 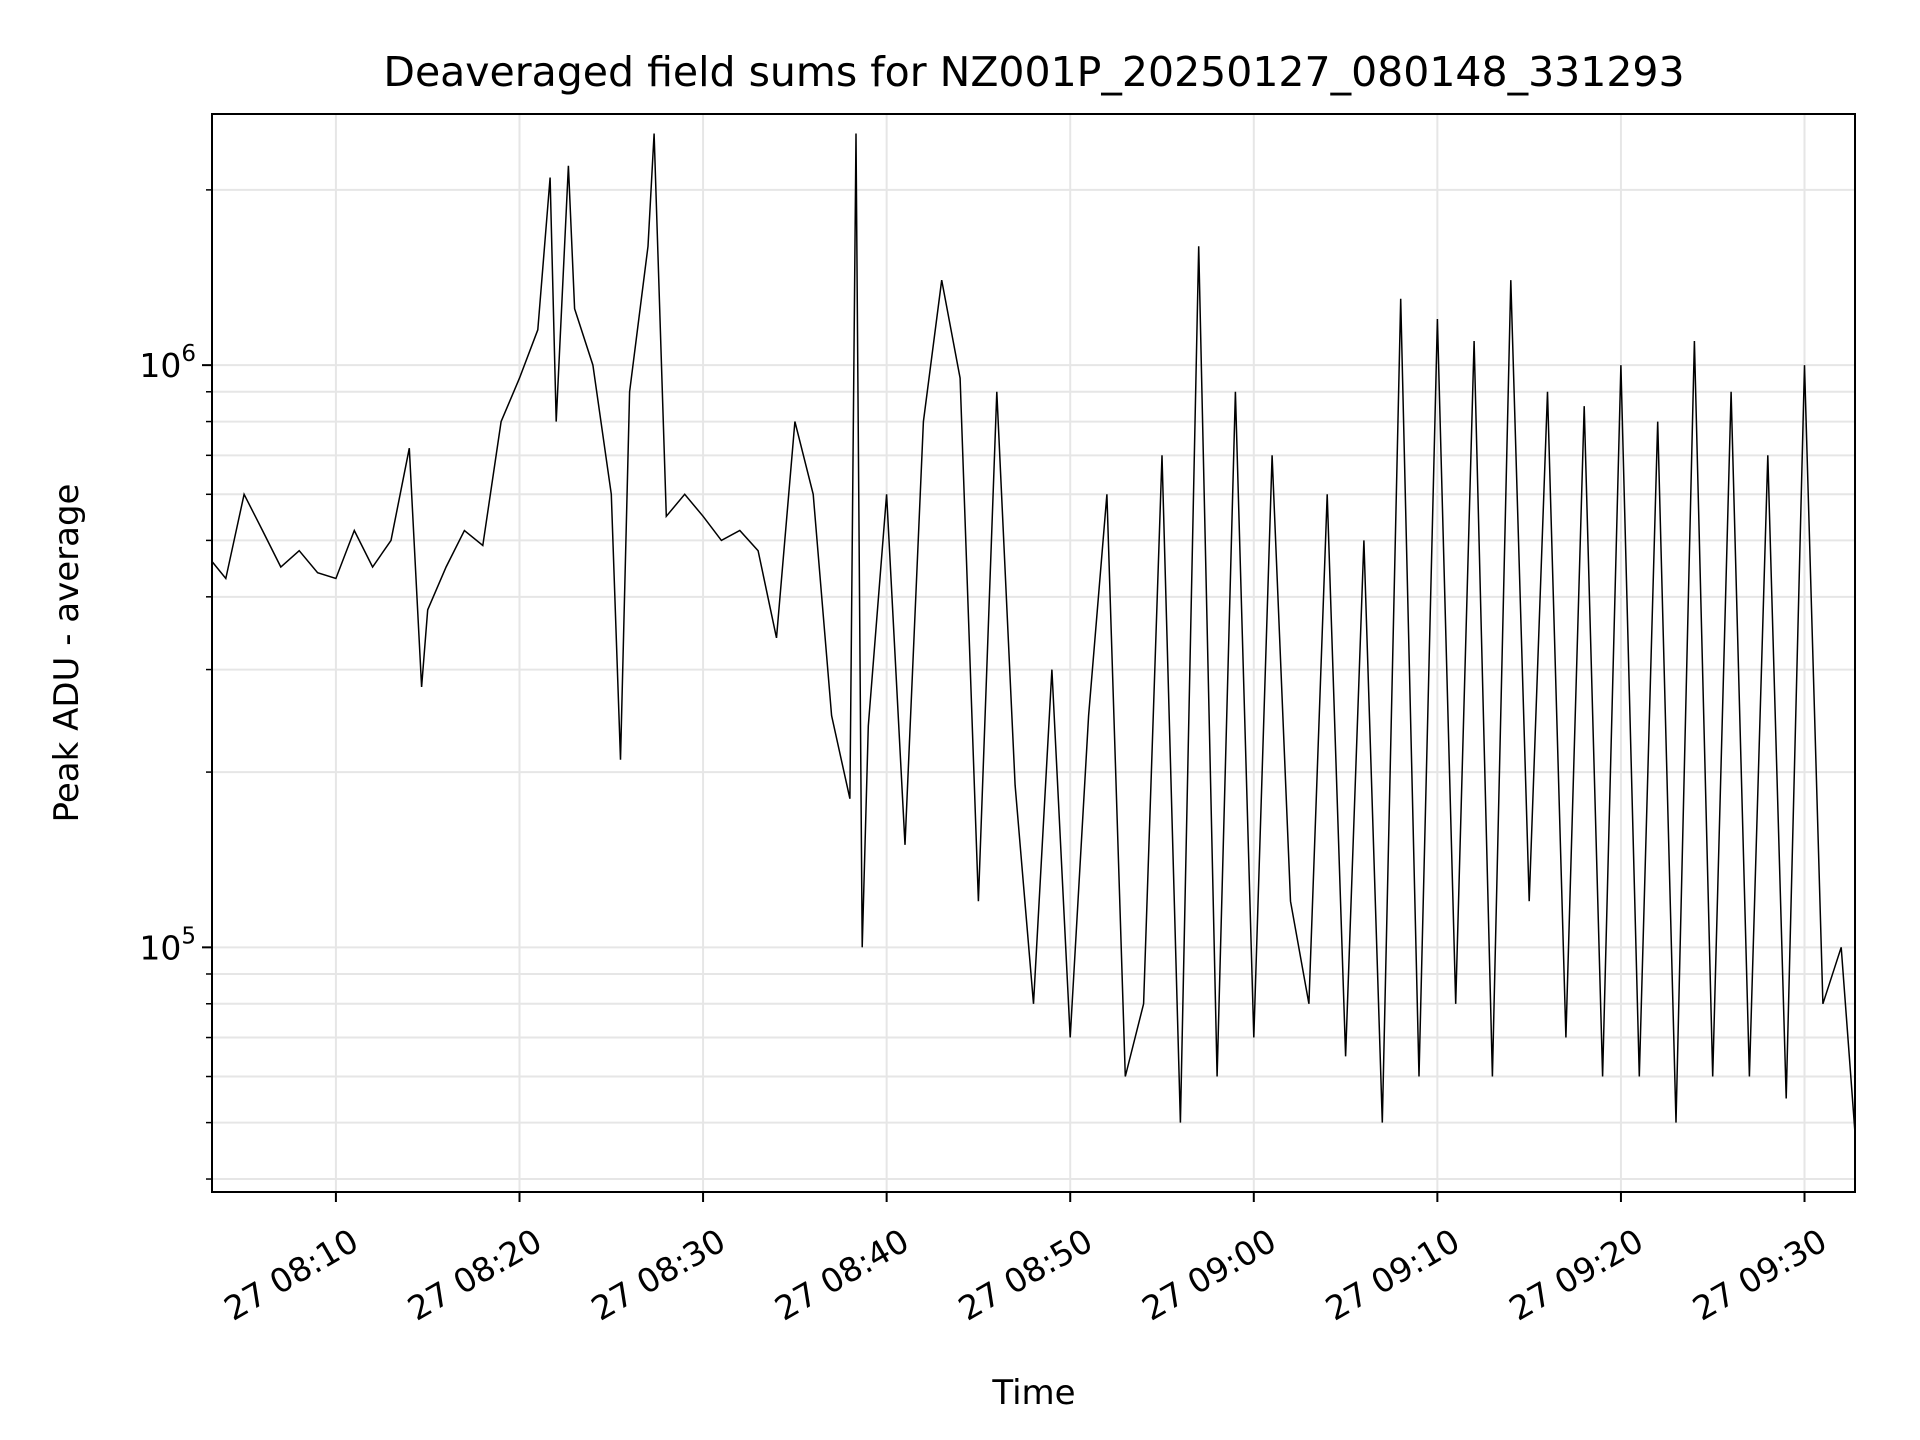 I want to click on y-axis-label: Peak ADU - average, so click(x=67, y=653).